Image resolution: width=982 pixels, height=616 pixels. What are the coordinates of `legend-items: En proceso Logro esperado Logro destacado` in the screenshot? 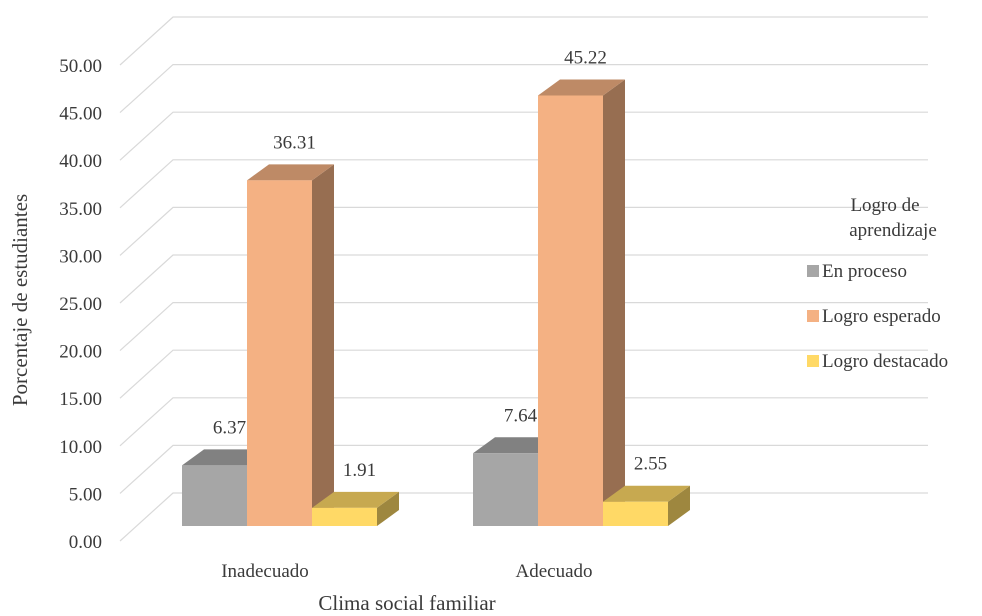 It's located at (877, 316).